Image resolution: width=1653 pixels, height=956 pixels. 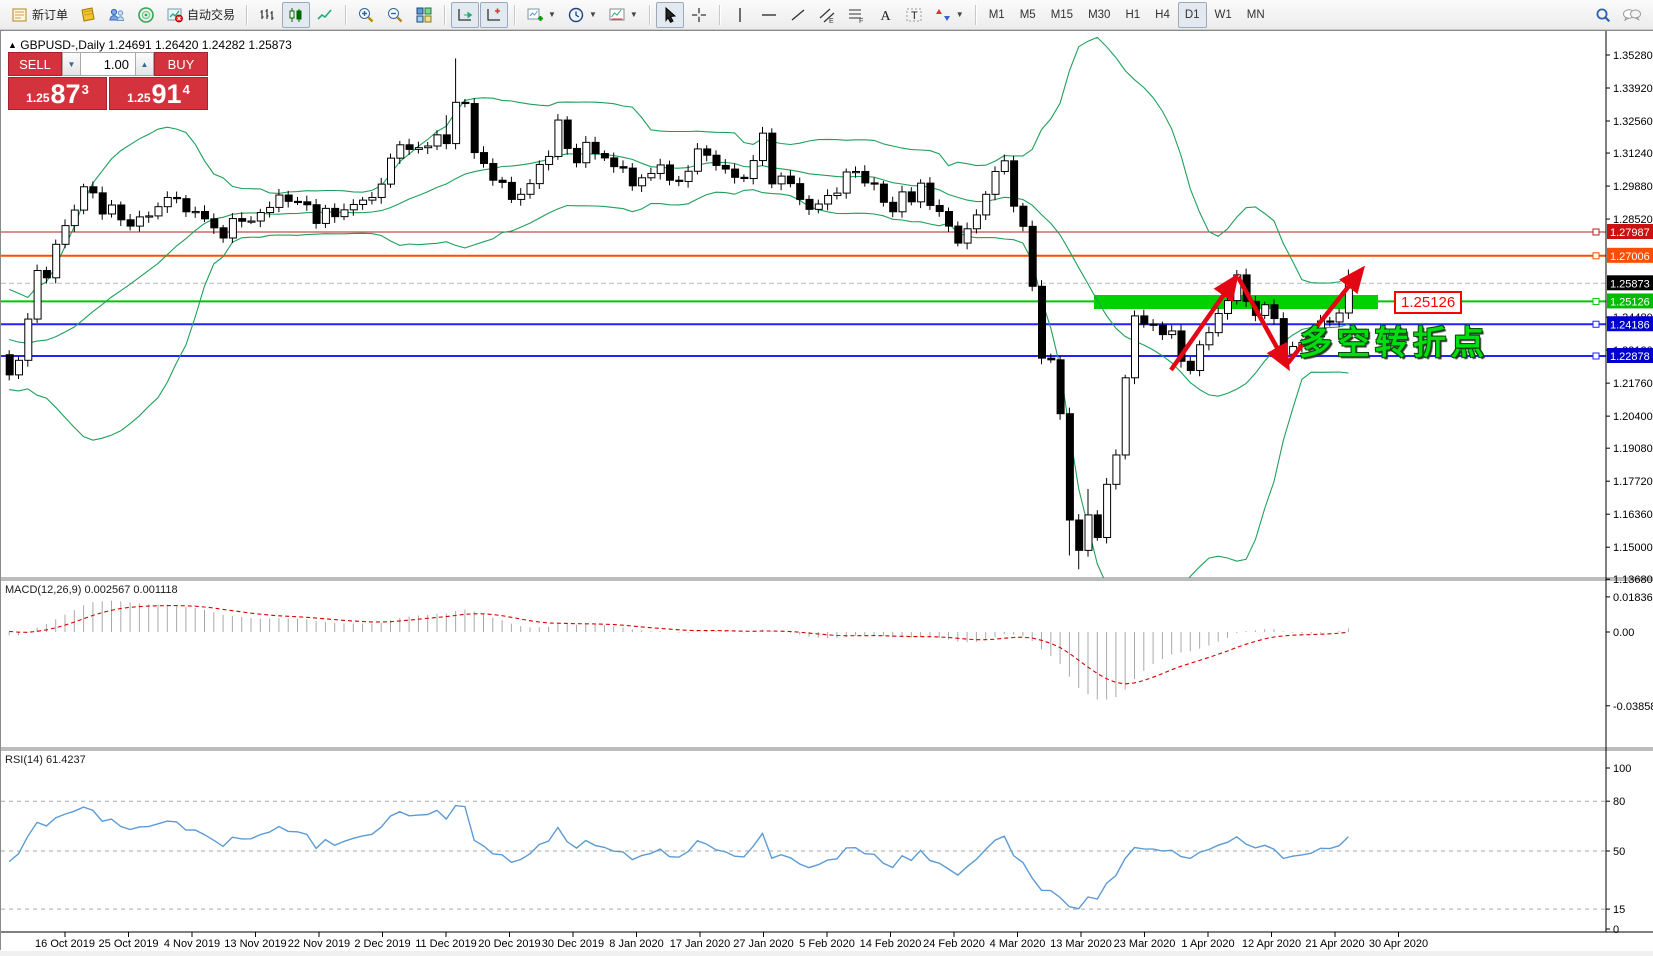 I want to click on timeframe-d1: D1, so click(x=1192, y=14).